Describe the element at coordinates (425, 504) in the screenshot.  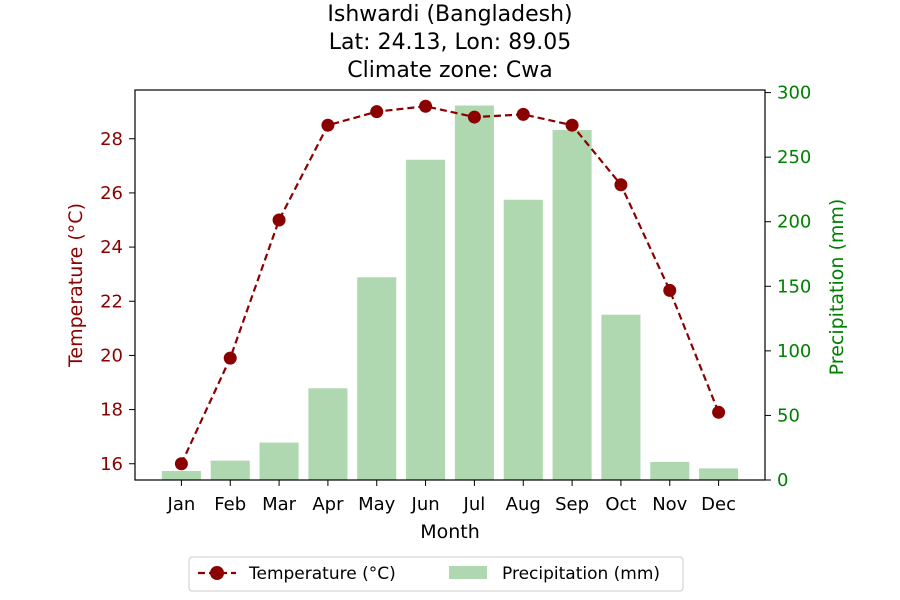
I see `x-tick-label-jun: Jun` at that location.